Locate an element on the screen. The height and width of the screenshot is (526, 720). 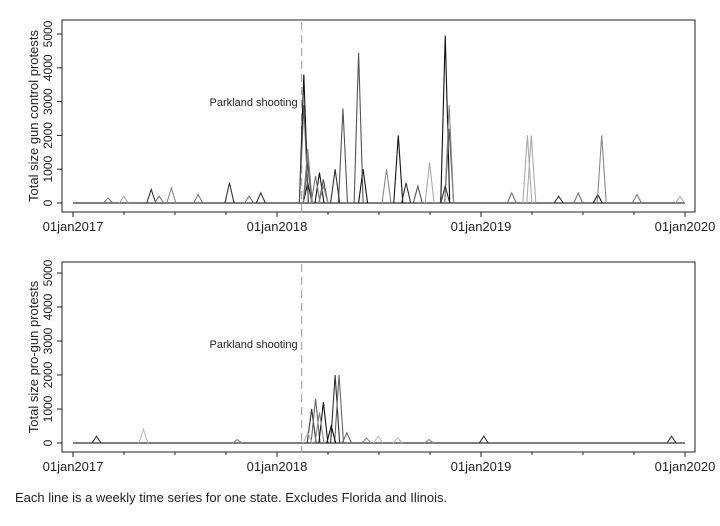
y-axis-label: Total size gun control protests is located at coordinates (33, 116).